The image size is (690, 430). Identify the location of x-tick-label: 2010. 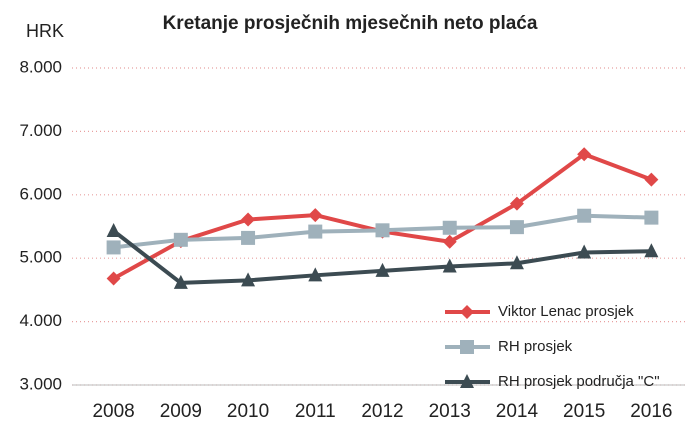
(248, 411).